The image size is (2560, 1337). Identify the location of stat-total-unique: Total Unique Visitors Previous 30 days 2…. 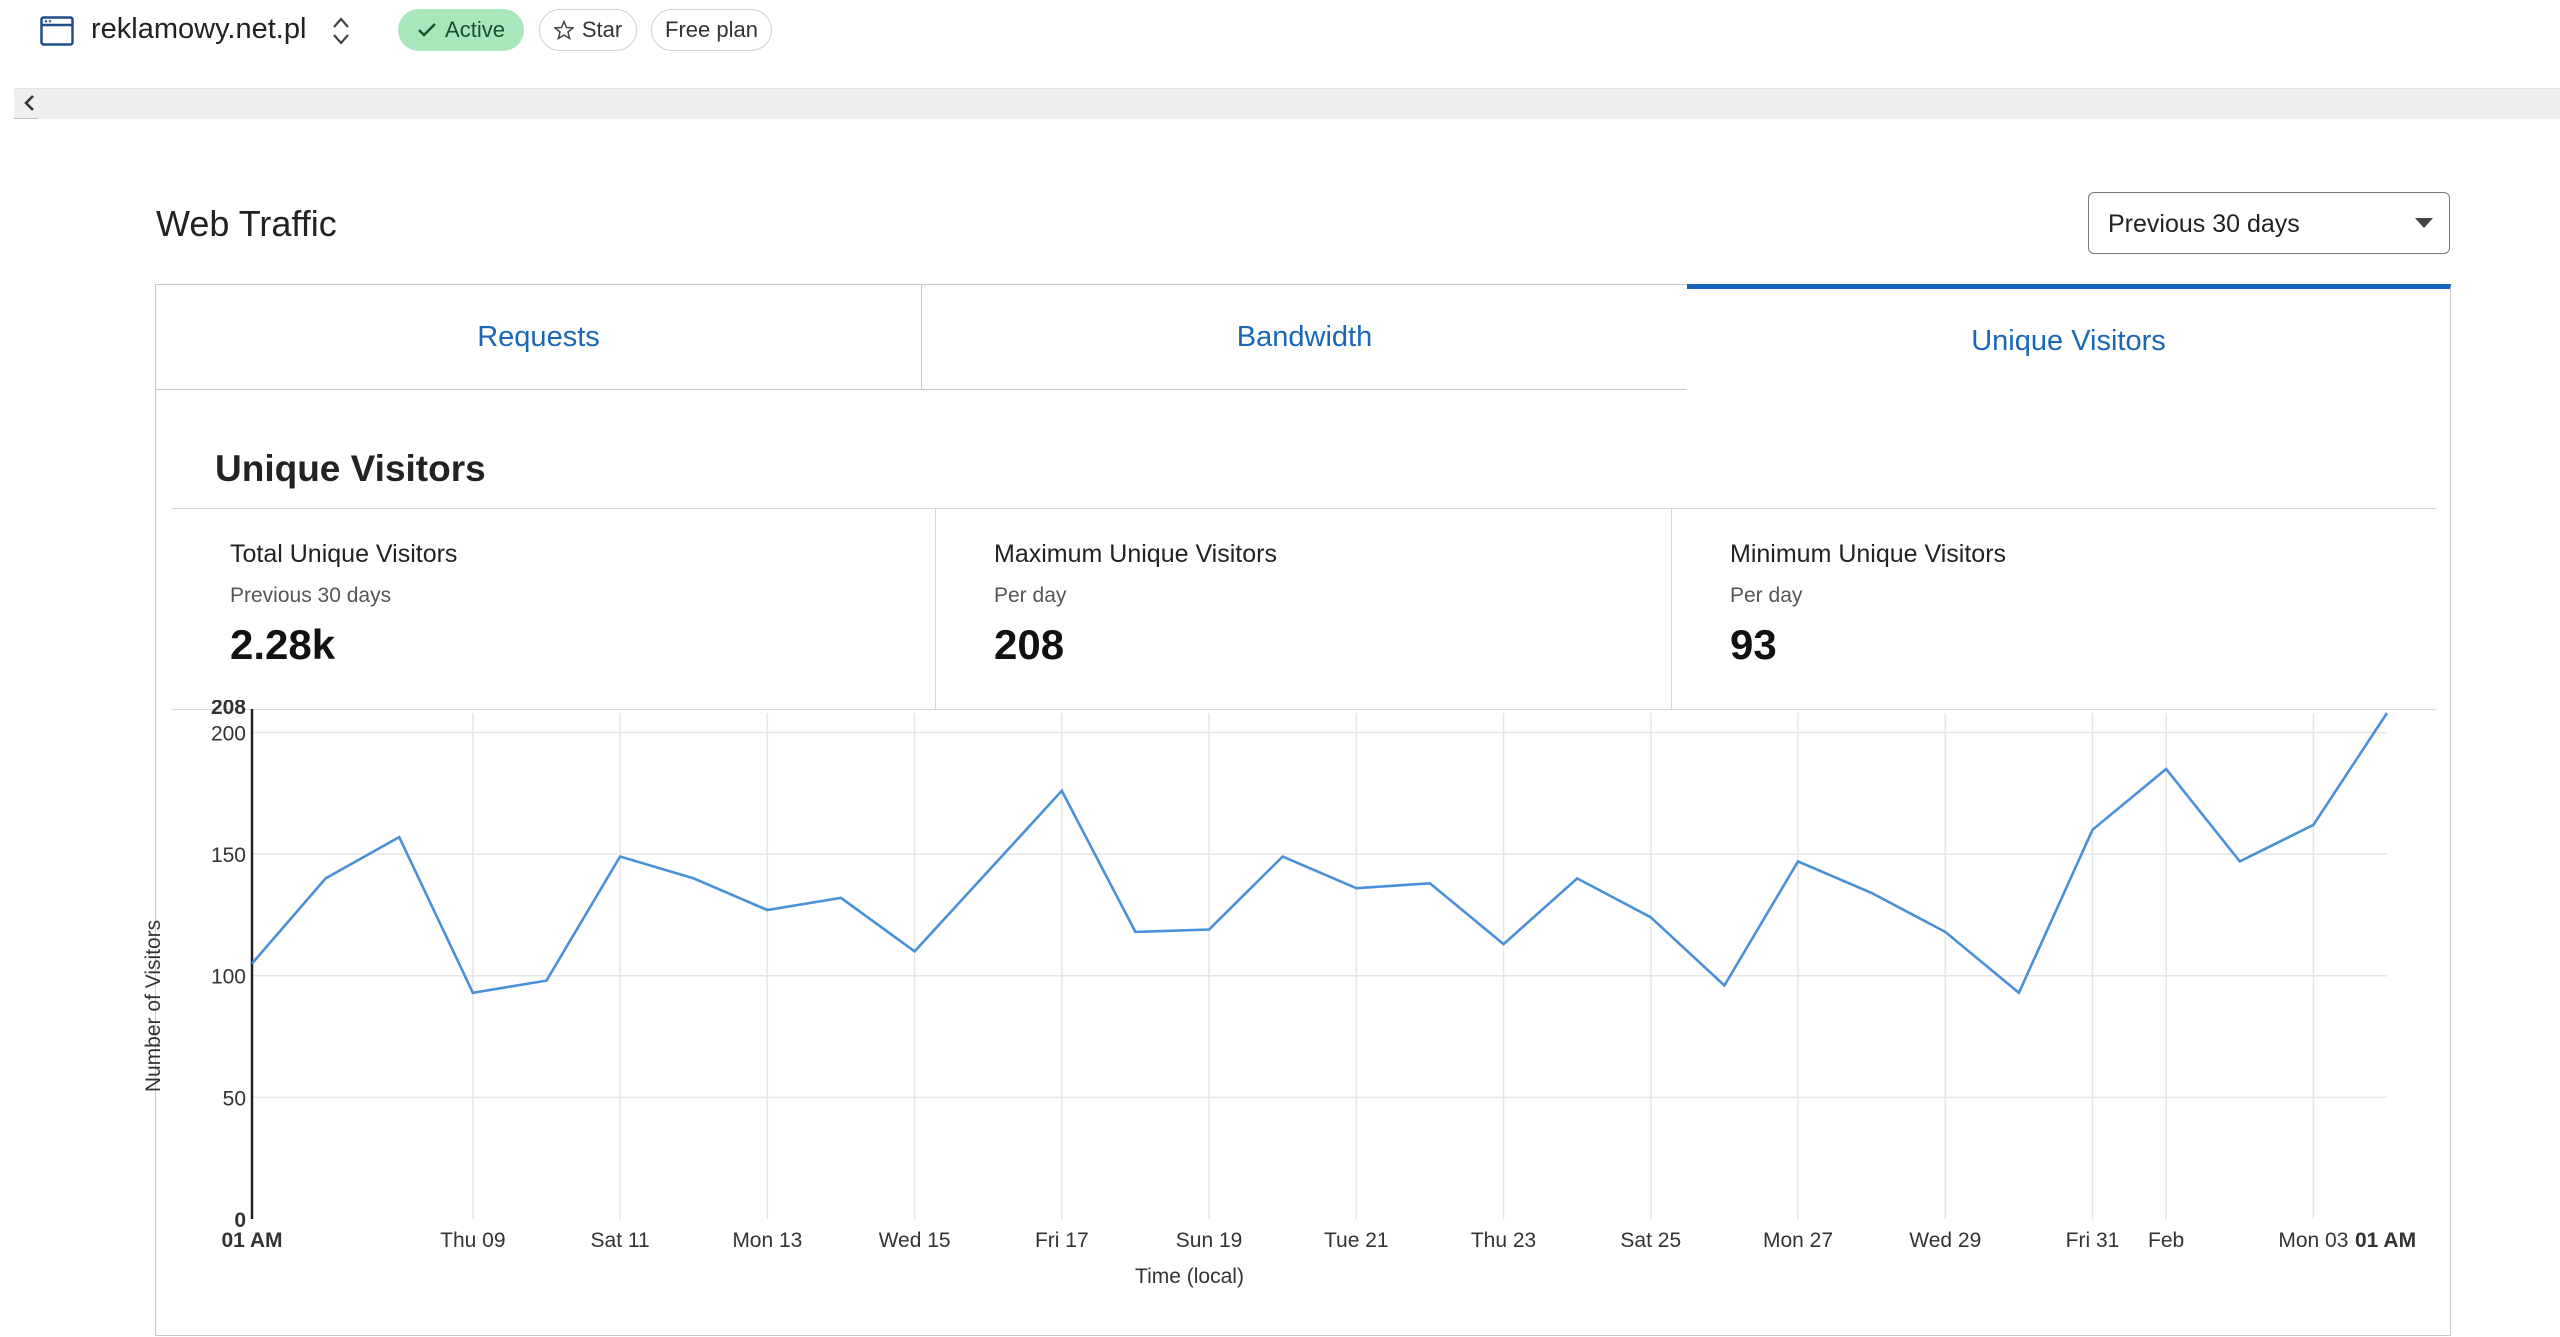
(554, 609).